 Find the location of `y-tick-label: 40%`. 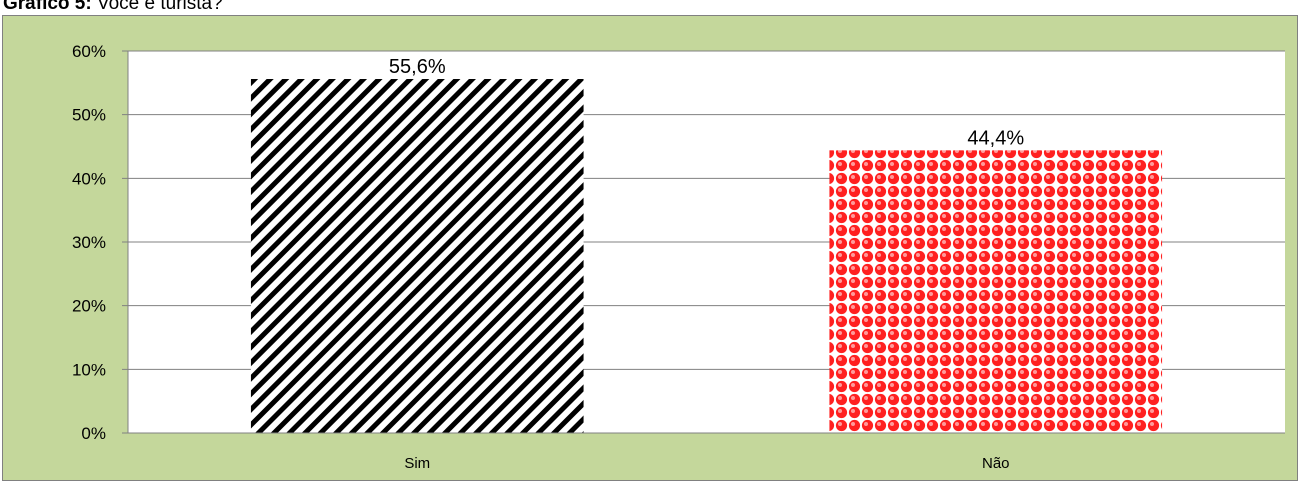

y-tick-label: 40% is located at coordinates (89, 178).